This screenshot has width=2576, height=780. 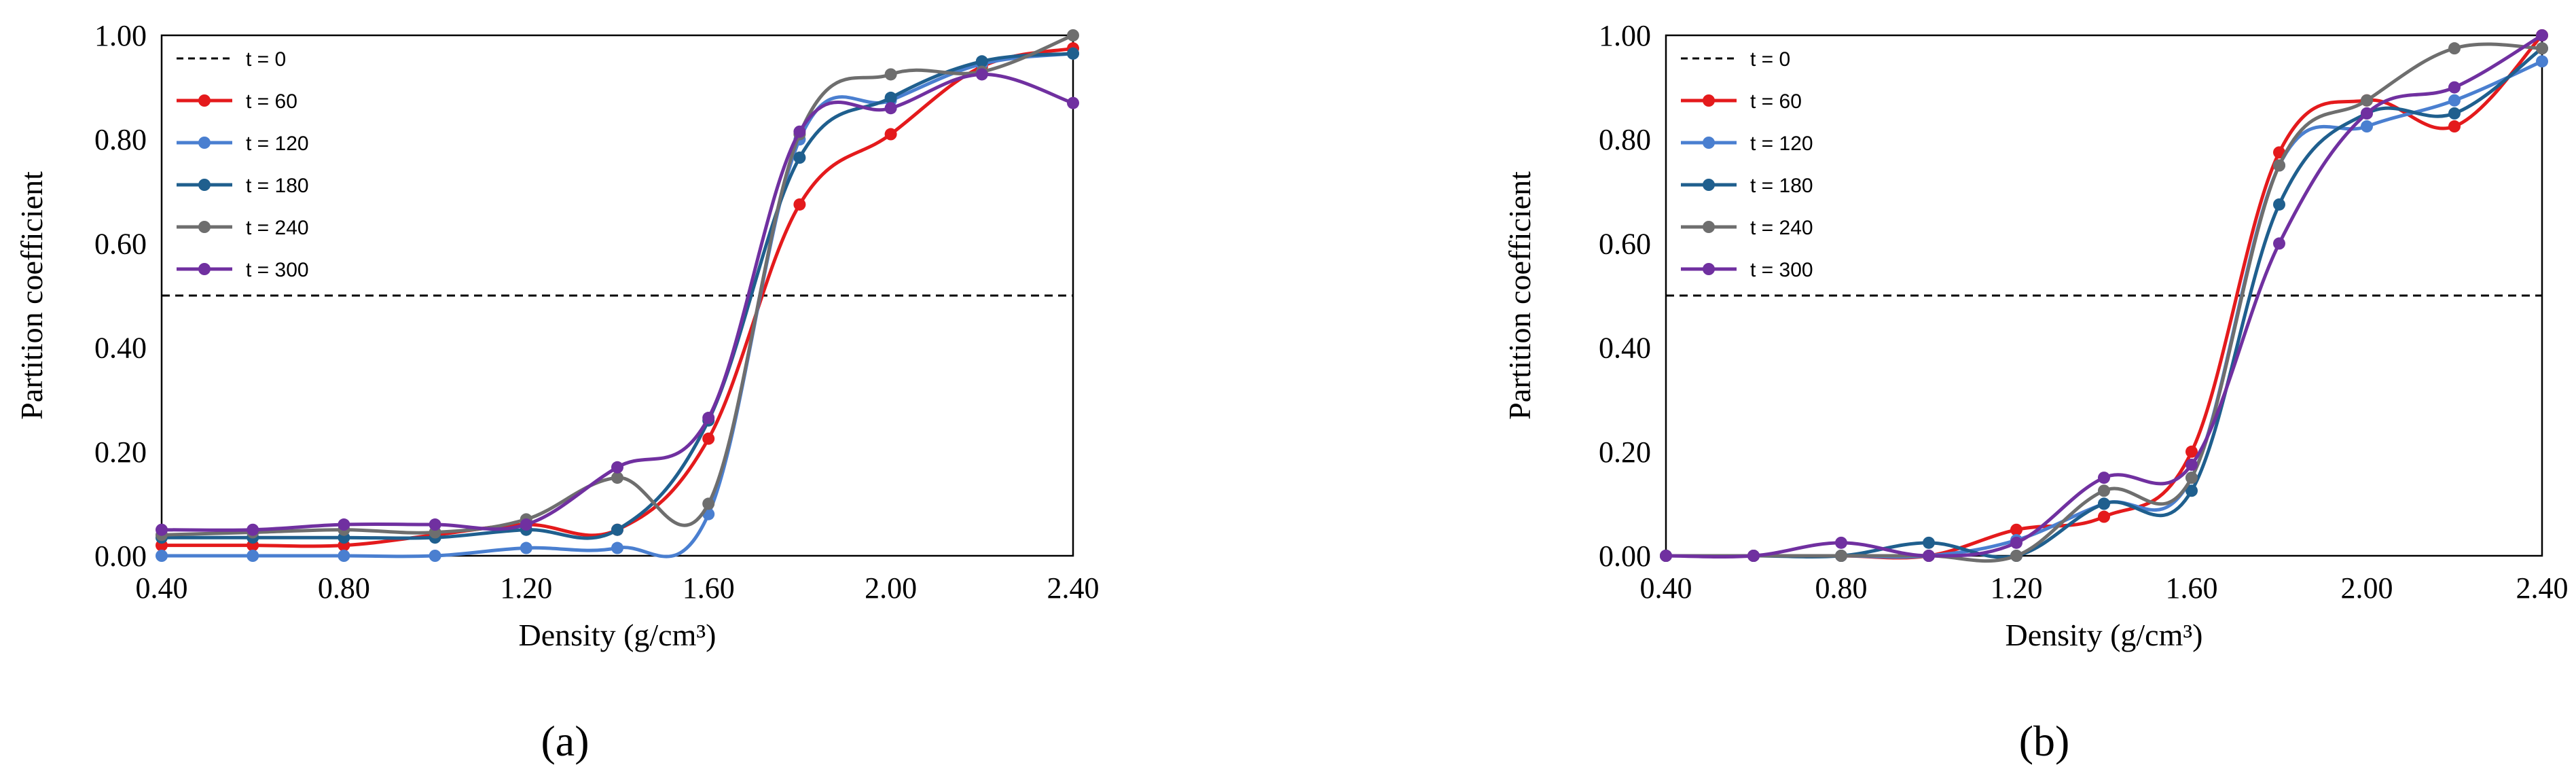 I want to click on legend-entry-label: t = 180, so click(x=1781, y=186).